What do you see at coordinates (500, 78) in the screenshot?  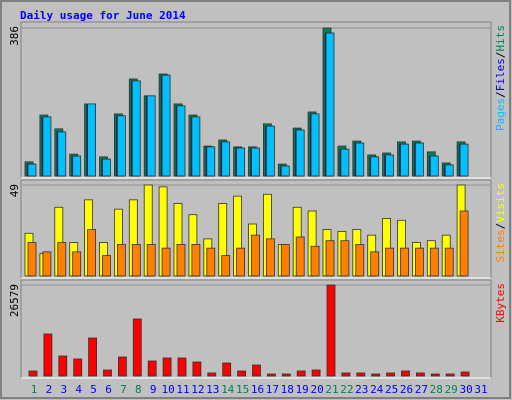 I see `legend: Pages/Files/Hits` at bounding box center [500, 78].